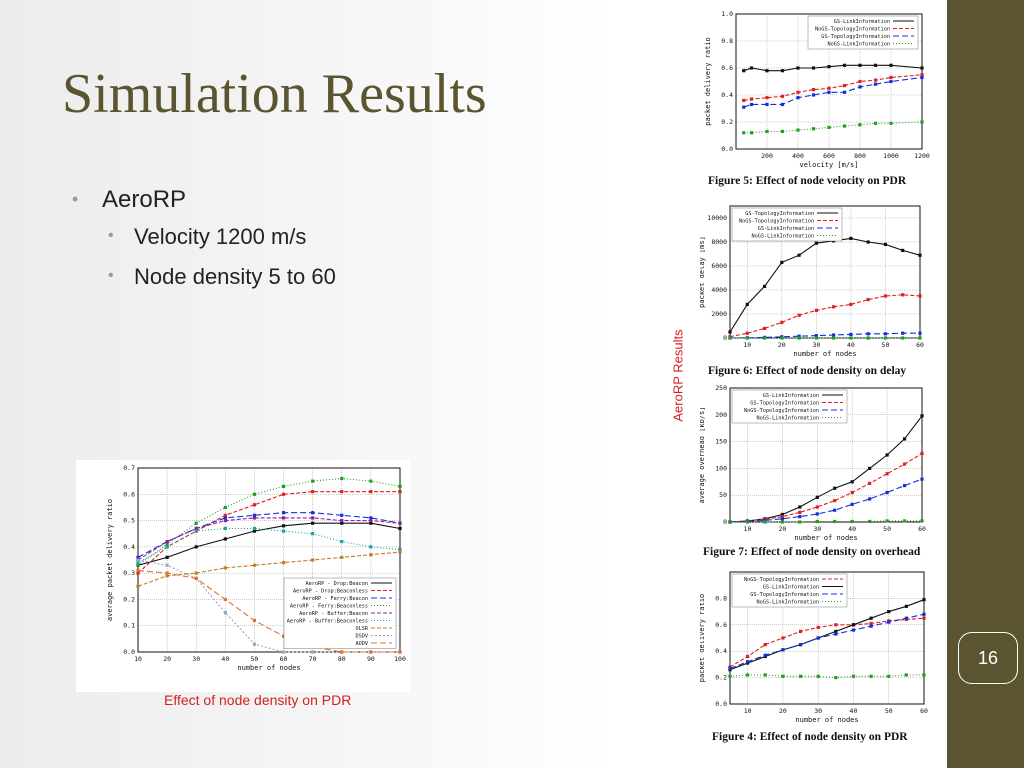 This screenshot has height=768, width=1024. Describe the element at coordinates (798, 156) in the screenshot. I see `x-tick-label: 400` at that location.